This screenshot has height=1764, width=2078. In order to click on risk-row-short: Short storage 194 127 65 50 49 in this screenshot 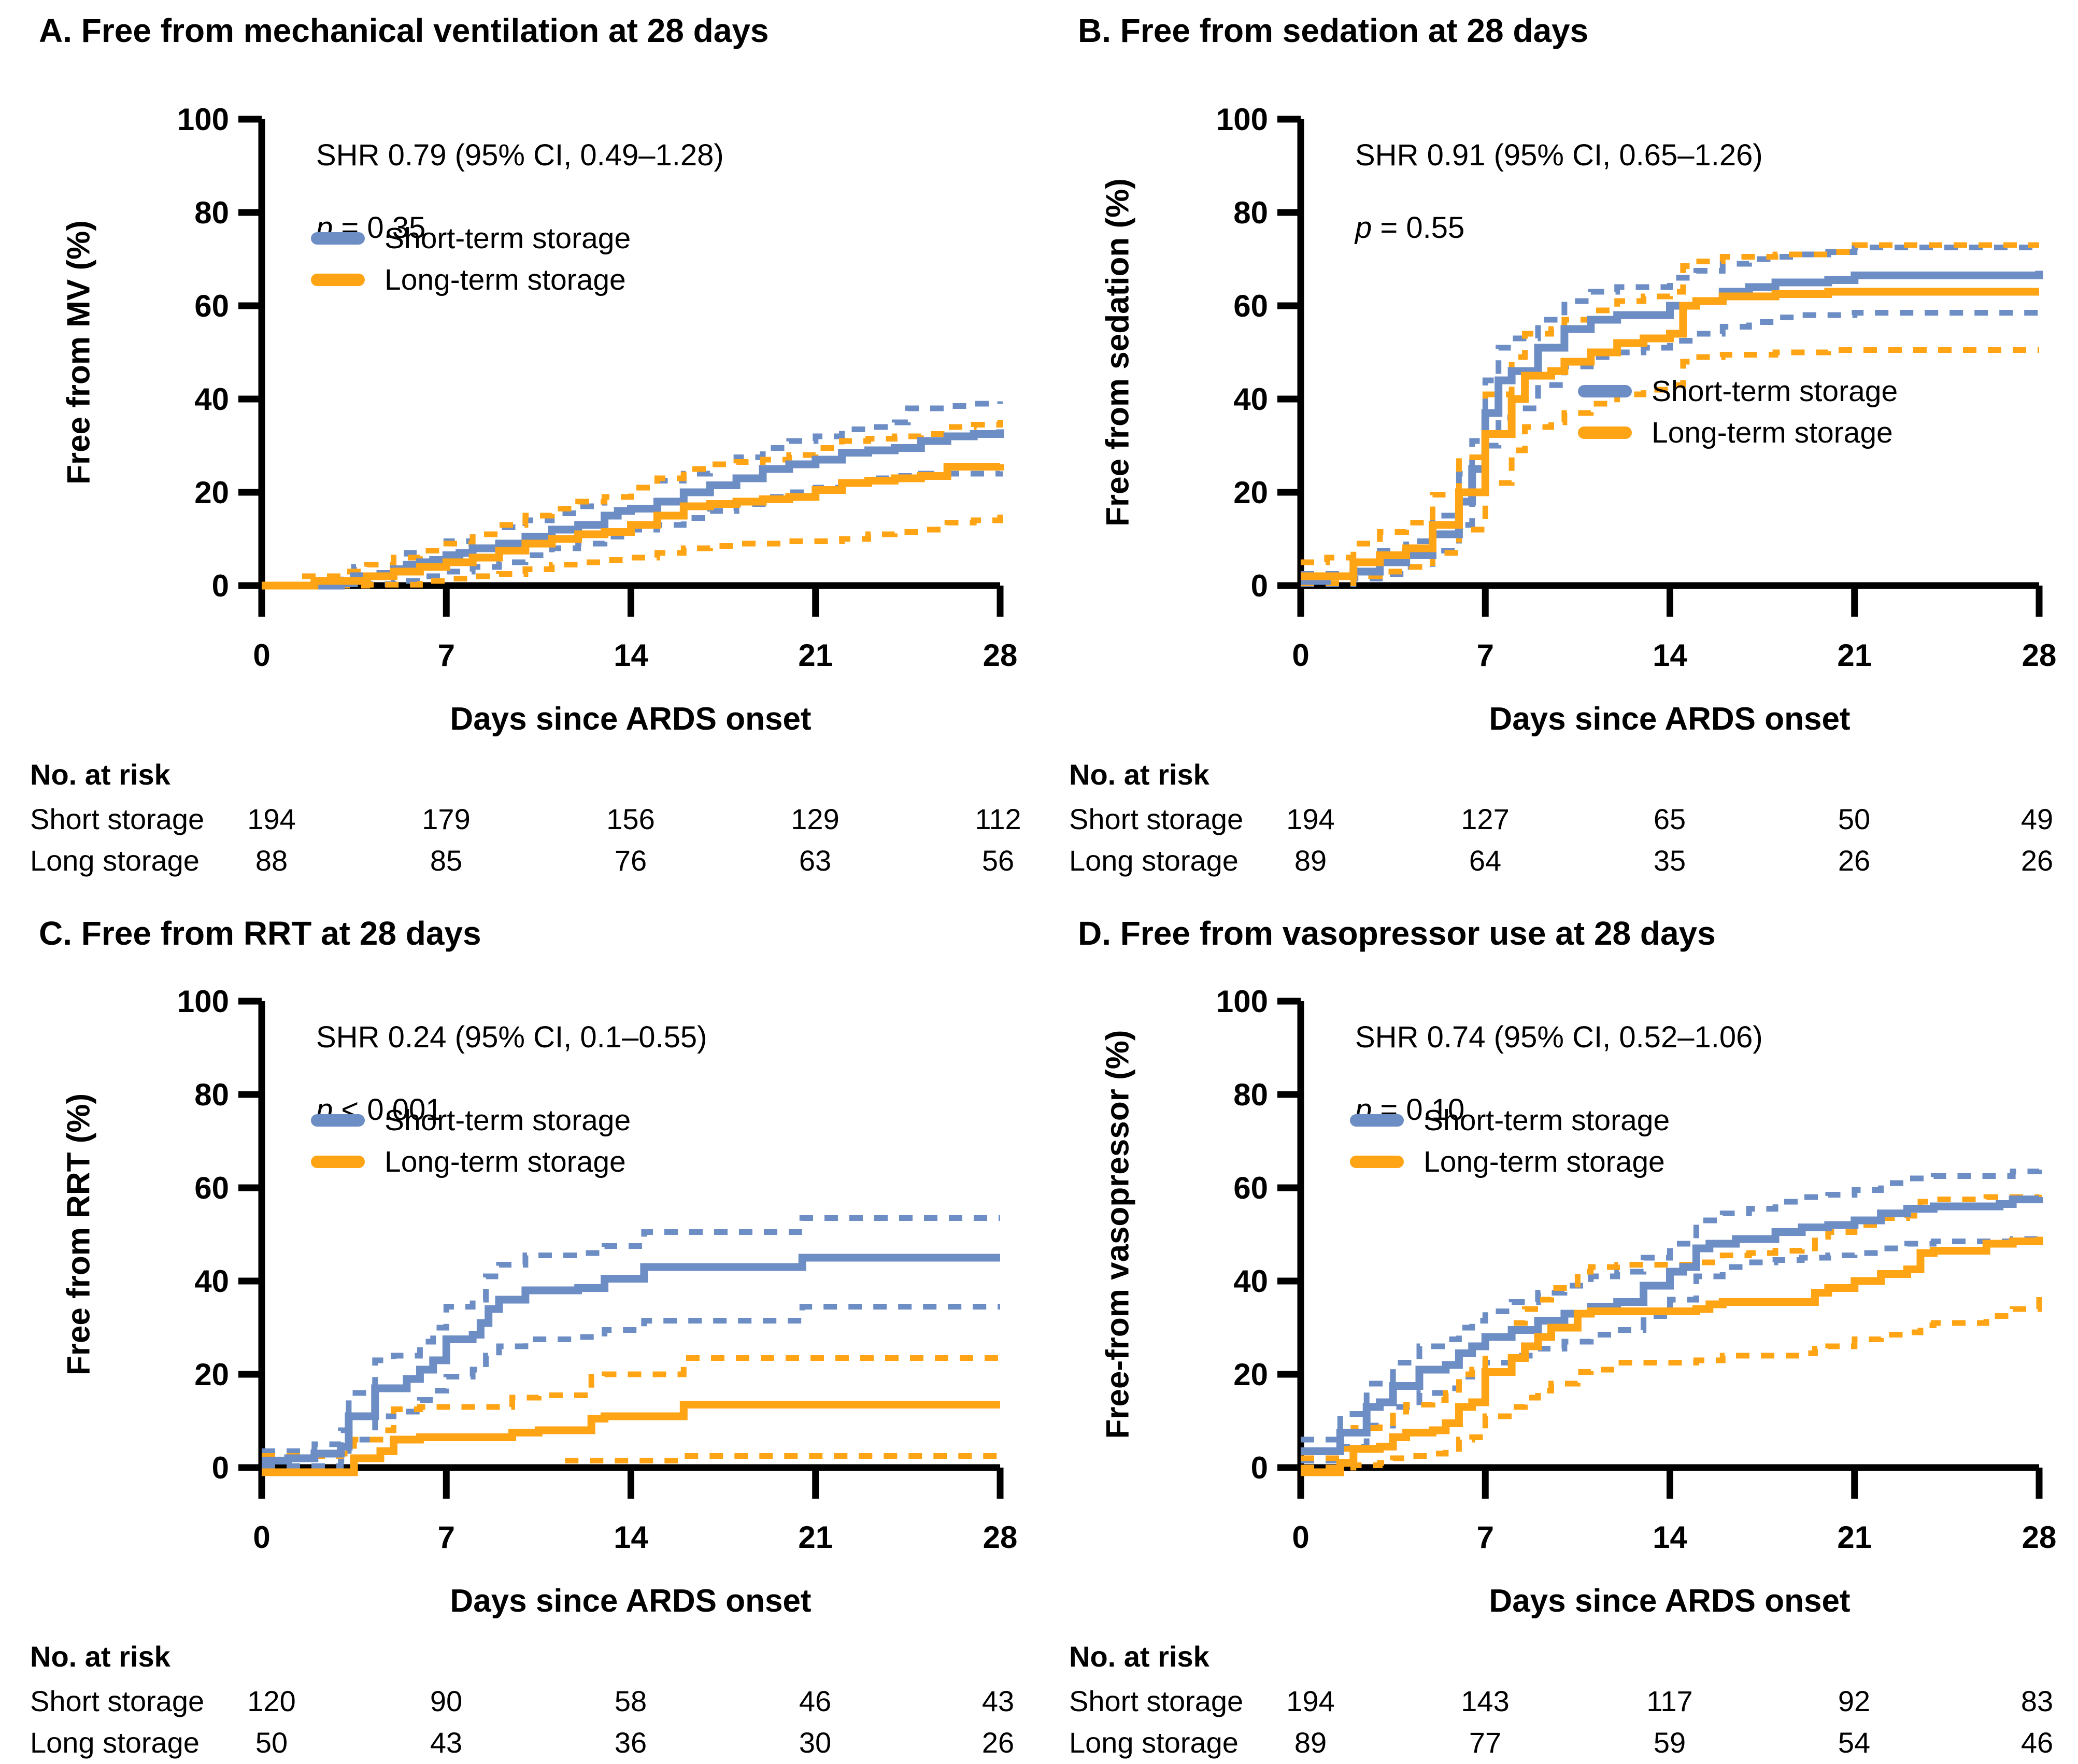, I will do `click(1561, 819)`.